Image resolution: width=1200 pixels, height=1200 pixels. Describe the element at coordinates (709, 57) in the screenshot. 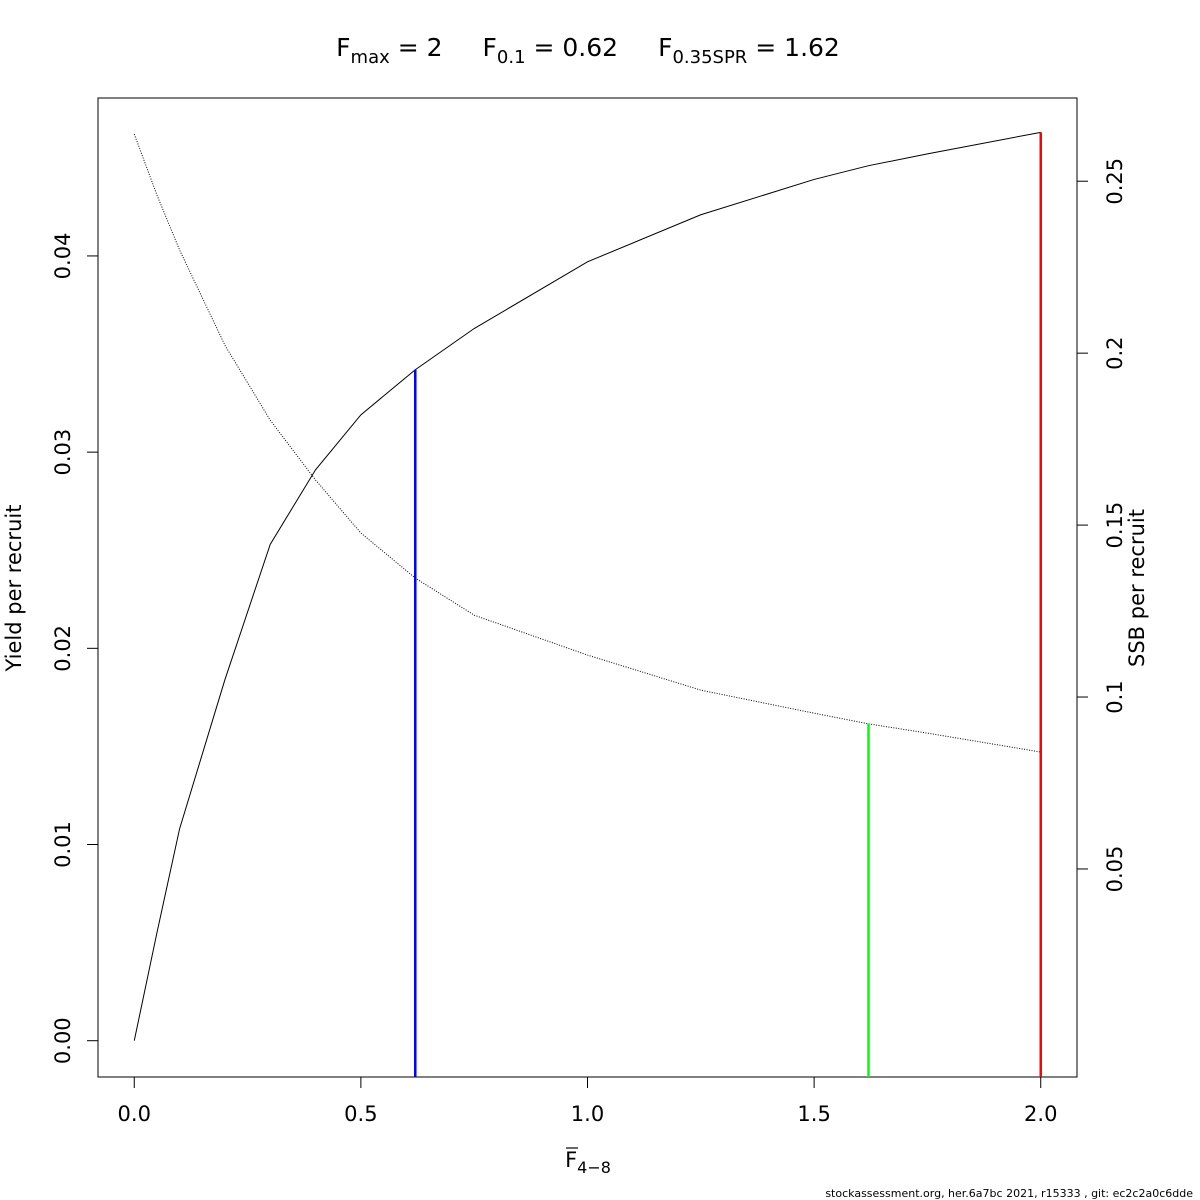

I see `title-subscript: 0.35SPR` at that location.